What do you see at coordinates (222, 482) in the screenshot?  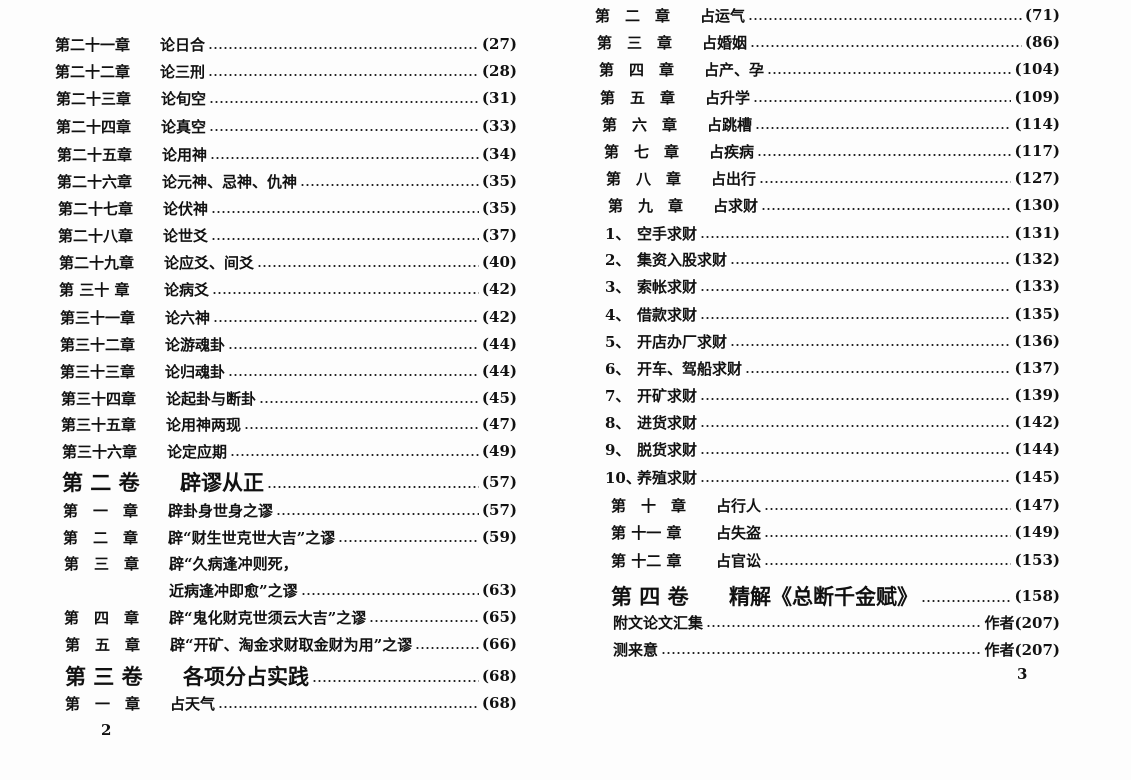 I see `entry-title: 辟谬从正` at bounding box center [222, 482].